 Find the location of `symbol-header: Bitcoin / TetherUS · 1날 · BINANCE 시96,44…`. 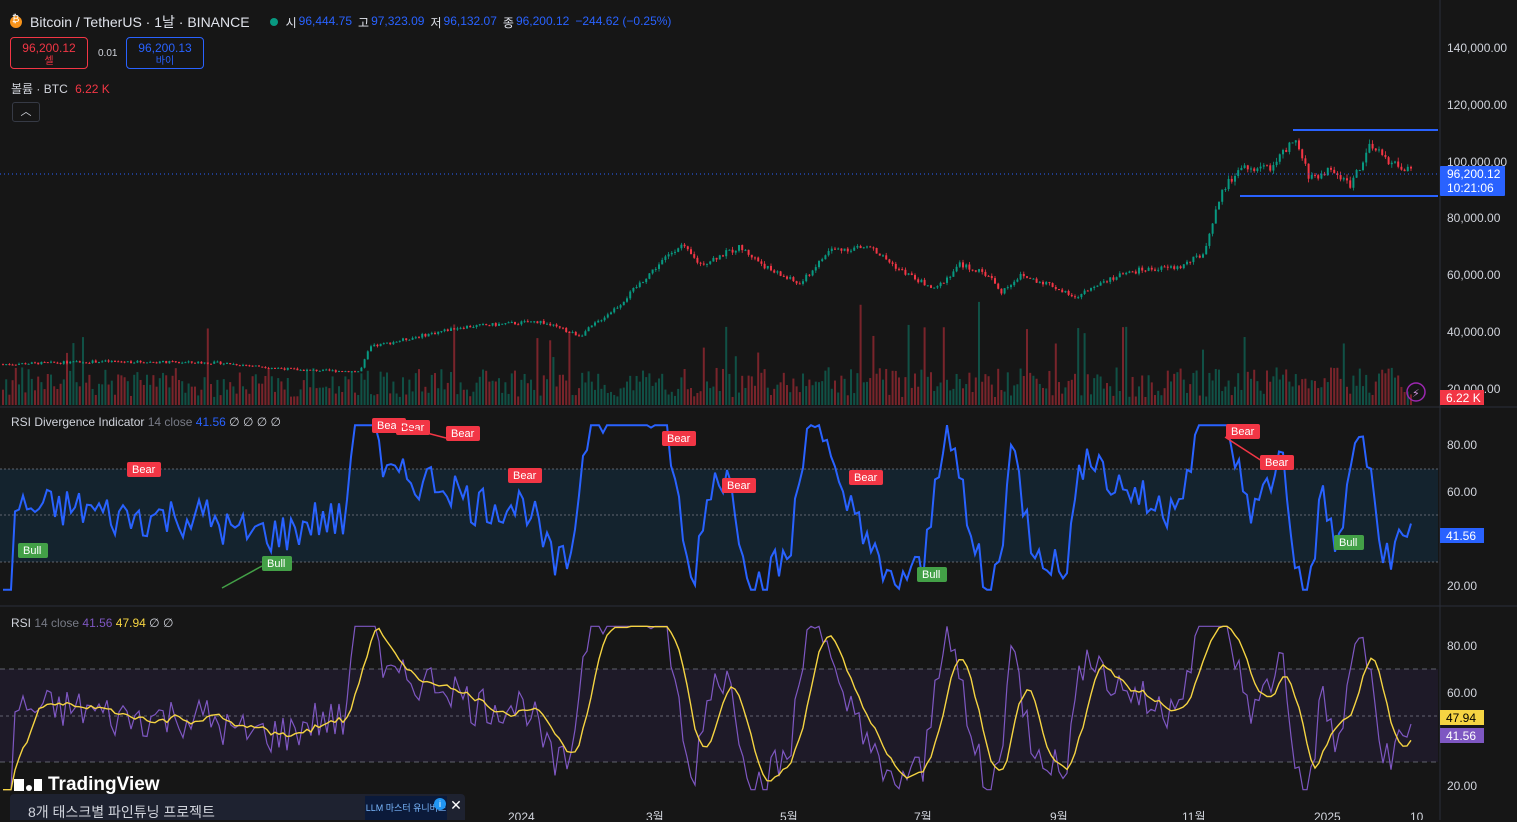

symbol-header: Bitcoin / TetherUS · 1날 · BINANCE 시96,44… is located at coordinates (340, 22).